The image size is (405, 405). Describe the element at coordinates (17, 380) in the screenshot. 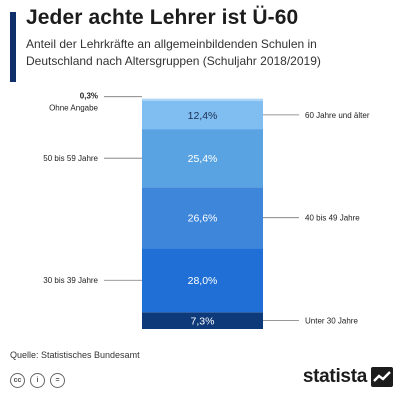

I see `cc-icon: cc` at that location.